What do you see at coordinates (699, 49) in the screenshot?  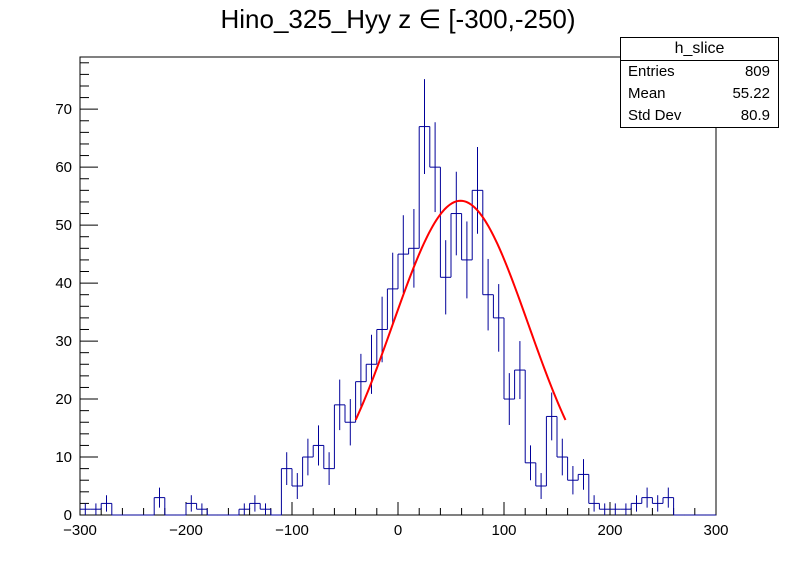 I see `stats-box-title: h_slice` at bounding box center [699, 49].